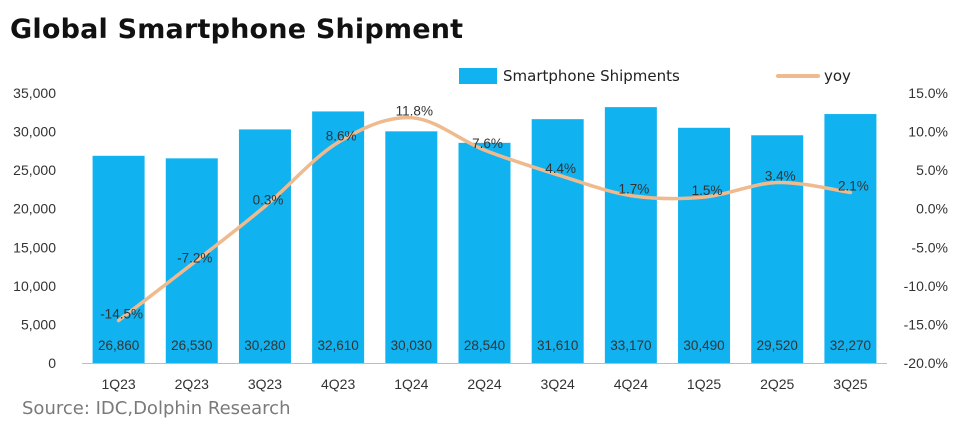 The height and width of the screenshot is (432, 960). I want to click on category-label: 2Q24, so click(484, 384).